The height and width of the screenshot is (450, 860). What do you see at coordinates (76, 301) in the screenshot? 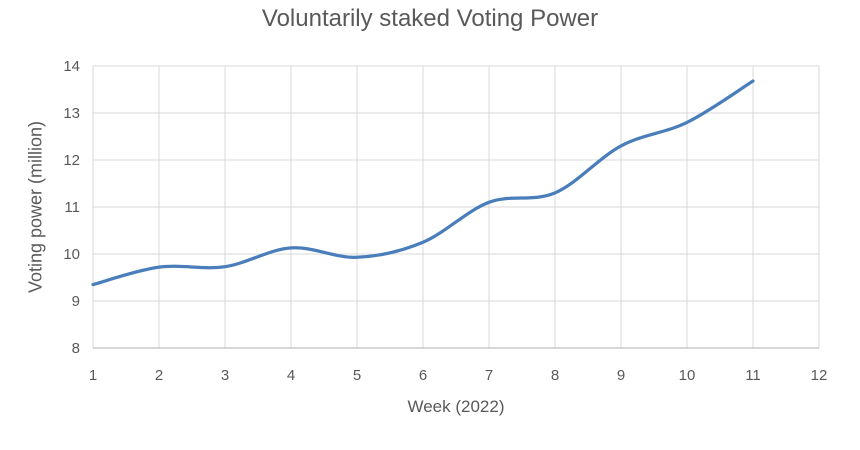
I see `y-tick-label: 9` at bounding box center [76, 301].